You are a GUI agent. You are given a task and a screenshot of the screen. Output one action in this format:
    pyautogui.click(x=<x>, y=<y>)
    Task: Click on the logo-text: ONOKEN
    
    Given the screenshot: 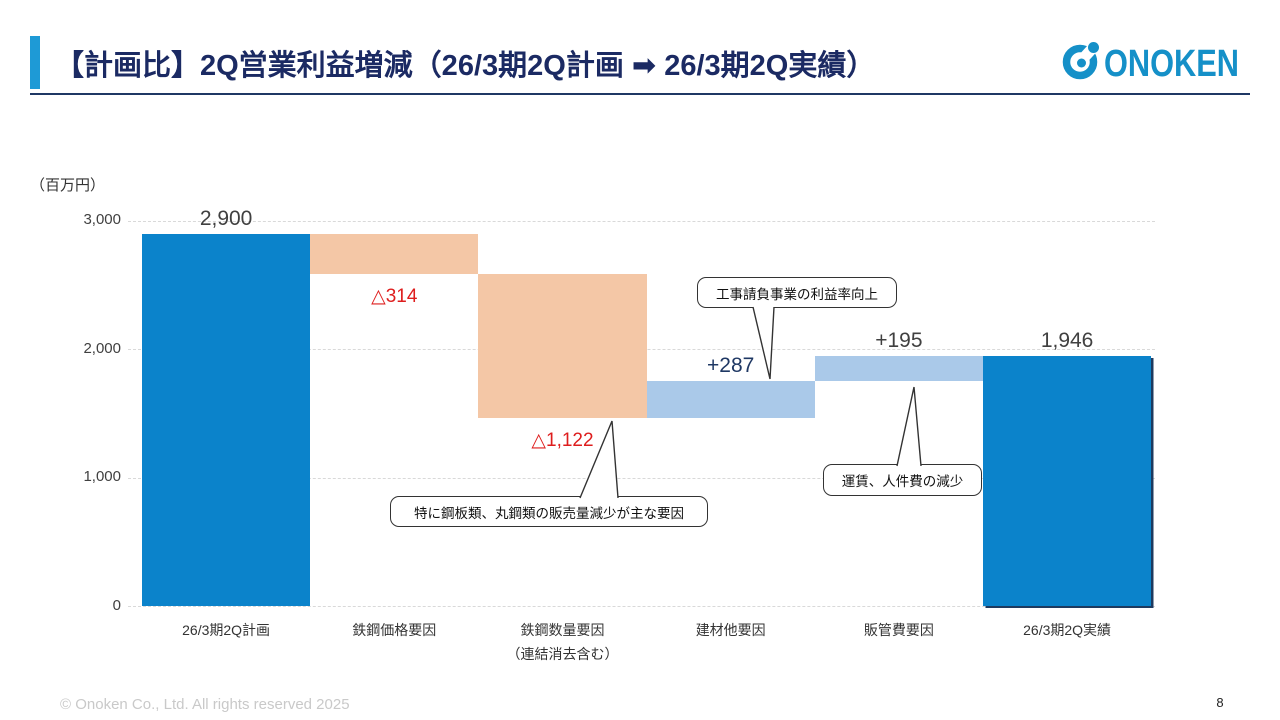 What is the action you would take?
    pyautogui.click(x=1171, y=63)
    